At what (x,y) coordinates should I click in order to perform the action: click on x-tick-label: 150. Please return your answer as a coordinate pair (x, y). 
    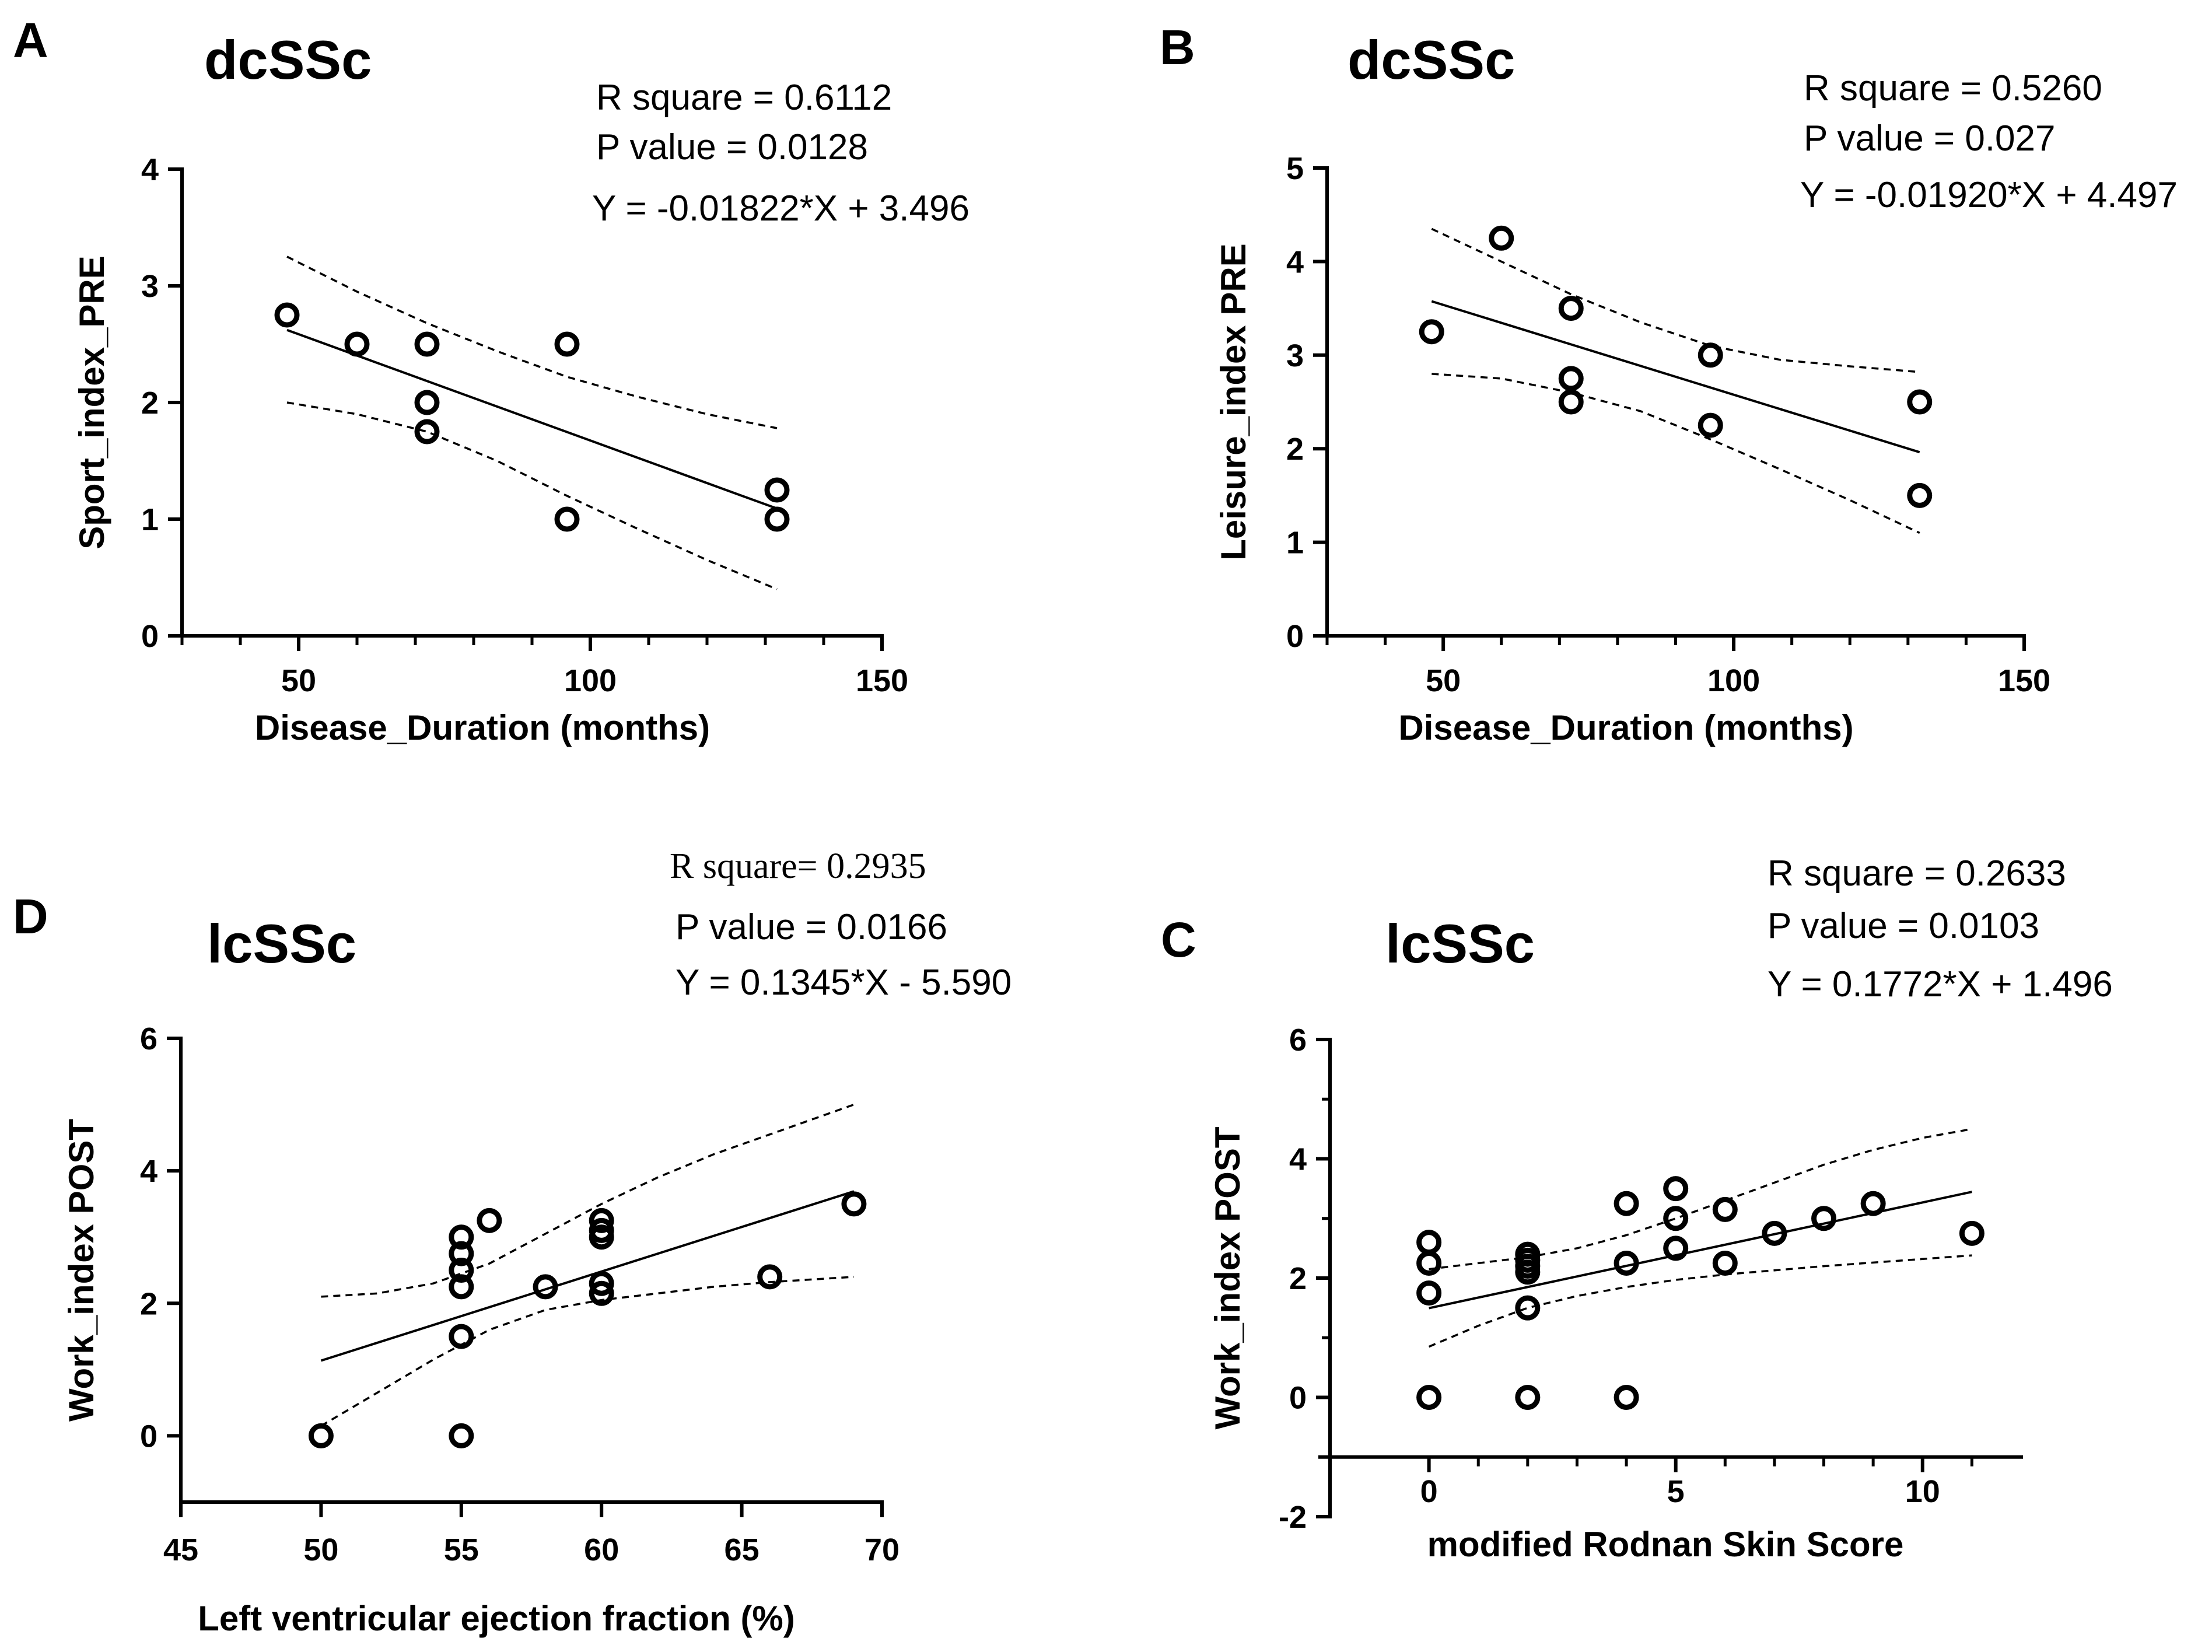
    Looking at the image, I should click on (2024, 680).